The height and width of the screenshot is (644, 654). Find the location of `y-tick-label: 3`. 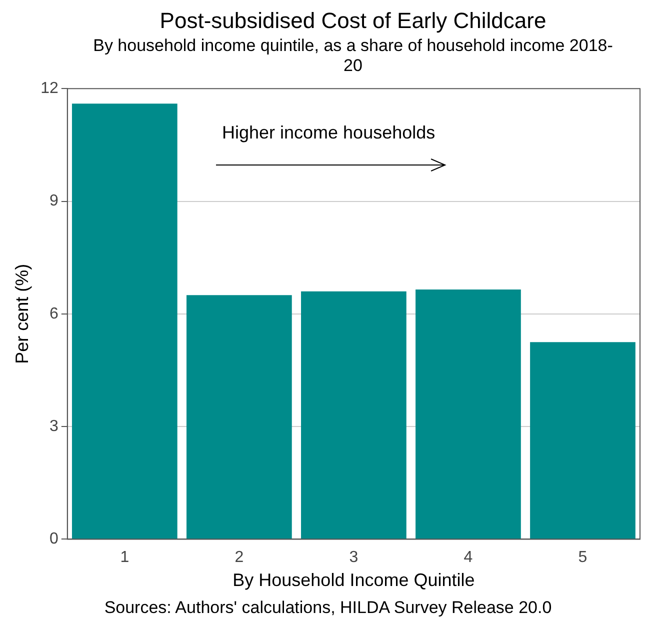

y-tick-label: 3 is located at coordinates (53, 426).